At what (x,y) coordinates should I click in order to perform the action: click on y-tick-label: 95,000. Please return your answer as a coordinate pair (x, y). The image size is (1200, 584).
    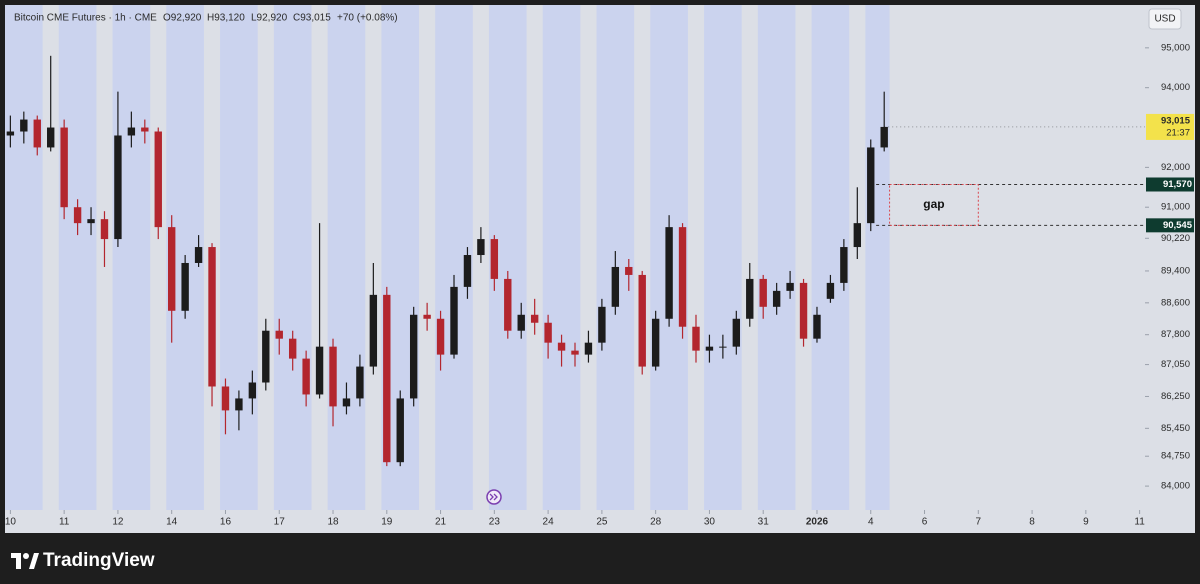
    Looking at the image, I should click on (1175, 47).